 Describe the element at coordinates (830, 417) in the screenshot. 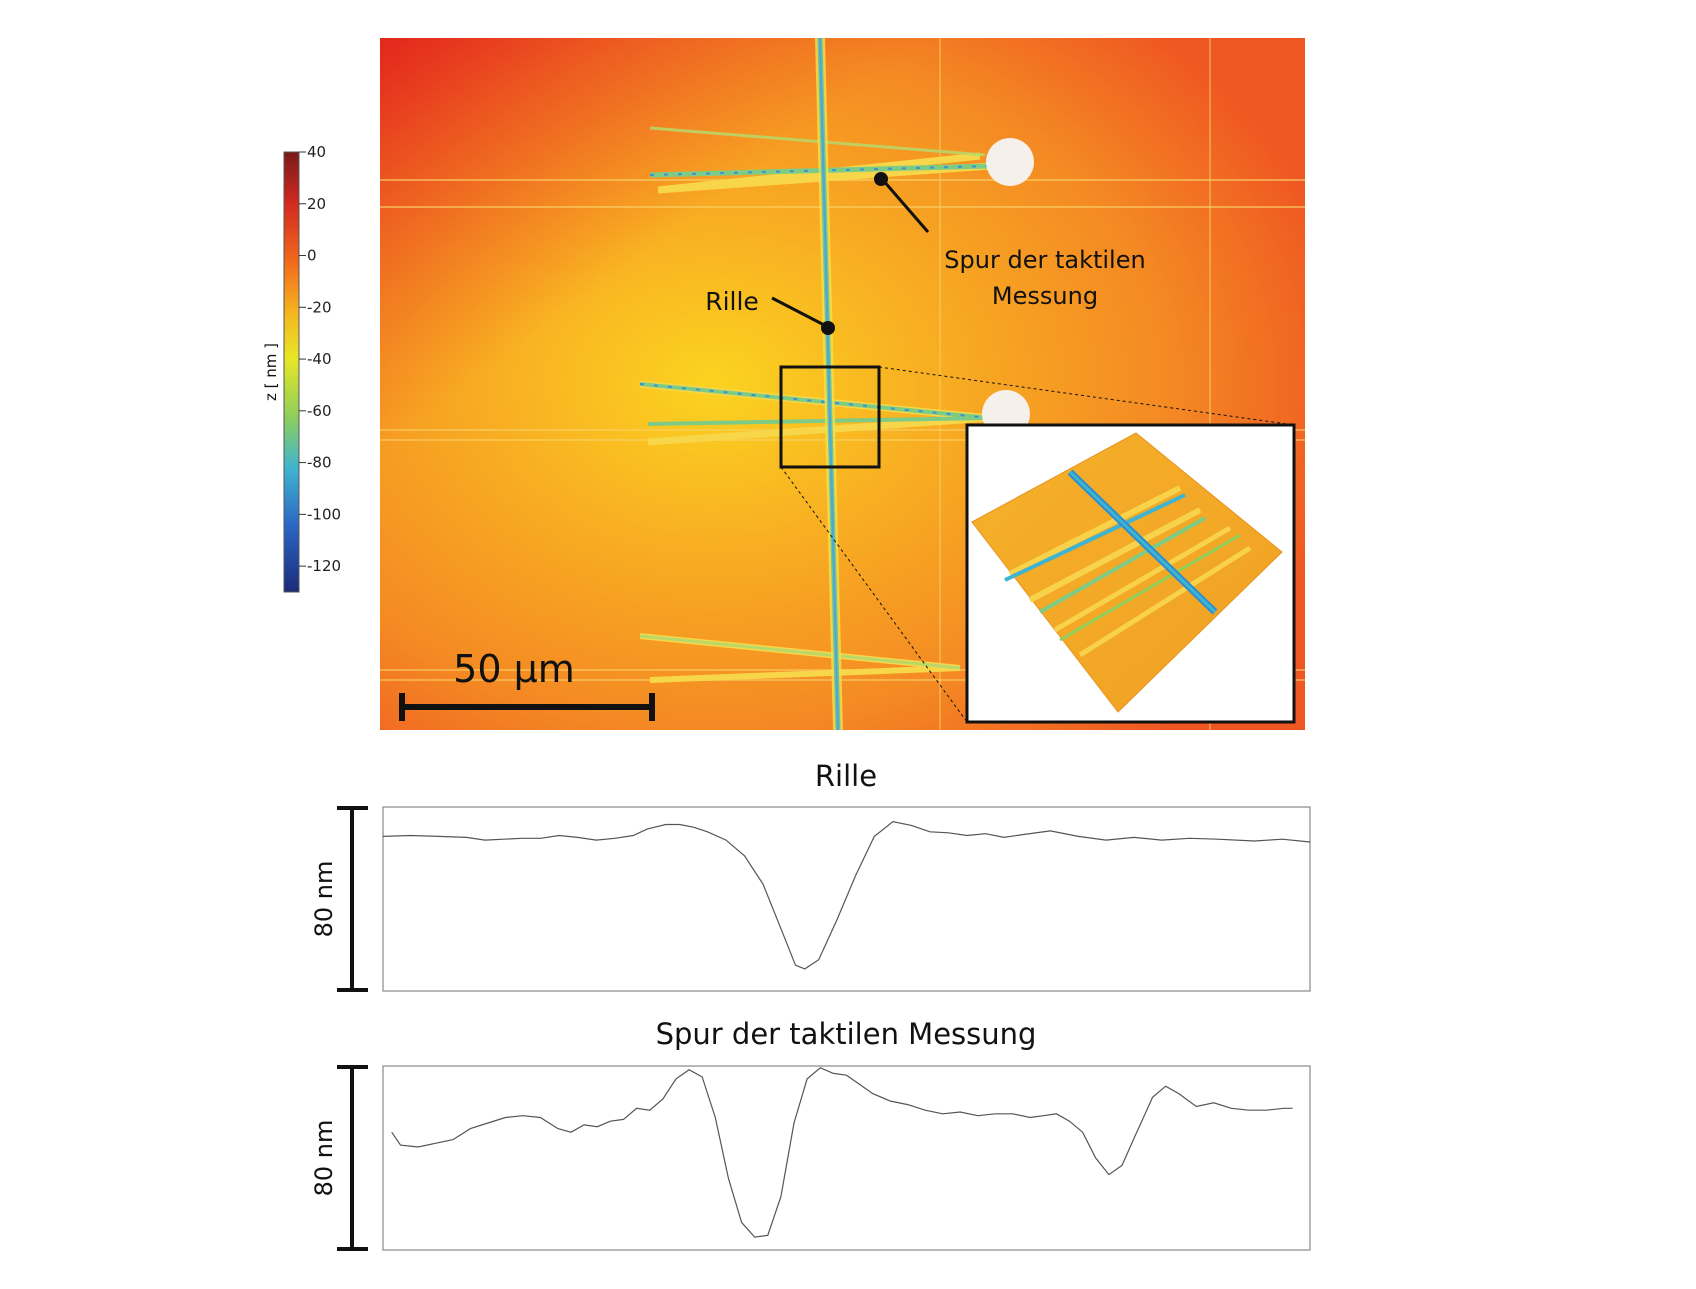

I see `zoom-box` at that location.